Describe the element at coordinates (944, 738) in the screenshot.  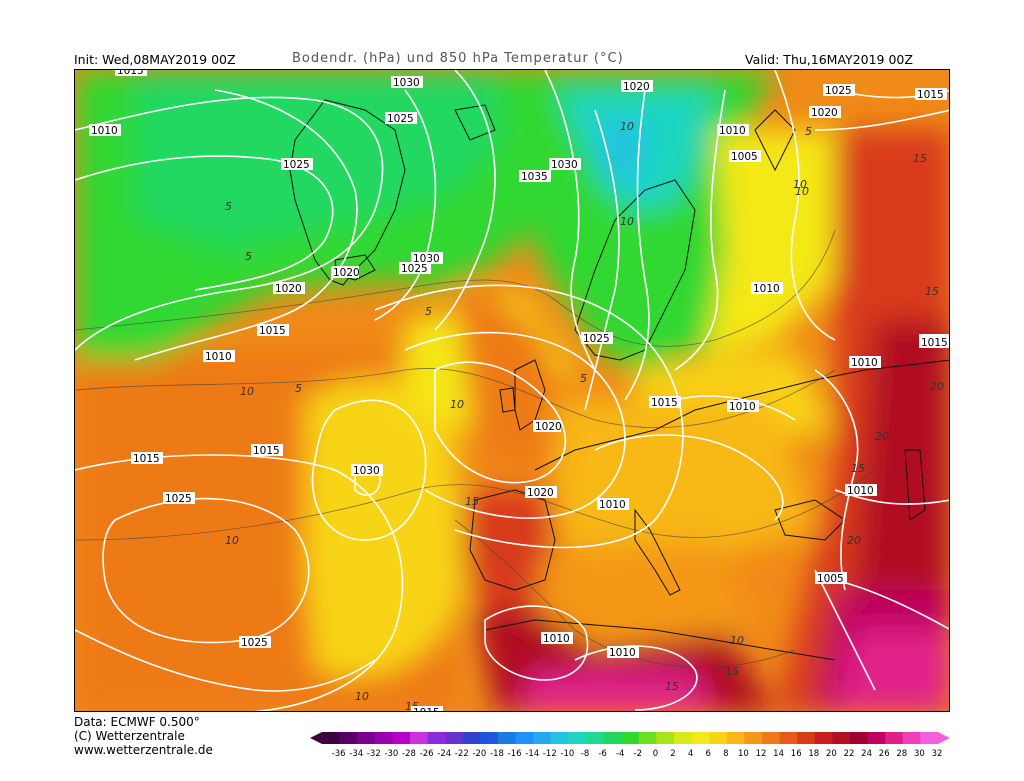
I see `colorbar-right-arrow` at that location.